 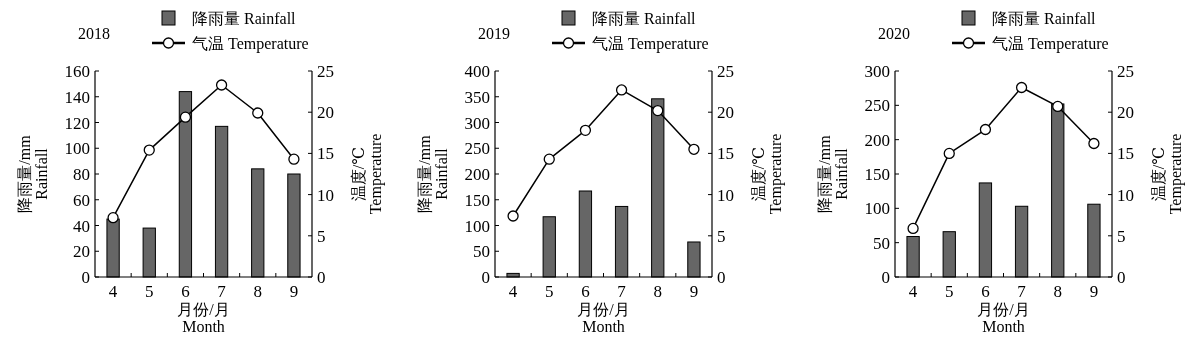 I want to click on y-tick-label: 80, so click(x=81, y=174).